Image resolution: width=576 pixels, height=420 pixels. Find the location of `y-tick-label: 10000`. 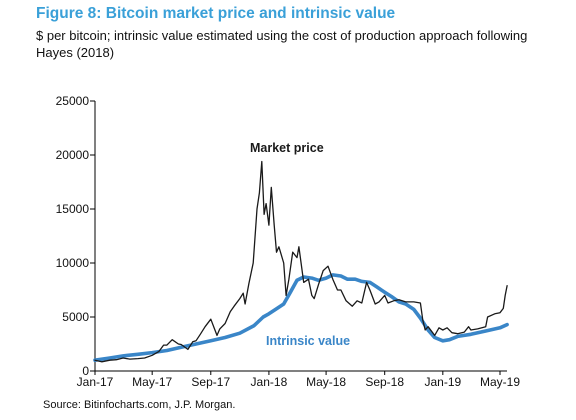

y-tick-label: 10000 is located at coordinates (73, 263).